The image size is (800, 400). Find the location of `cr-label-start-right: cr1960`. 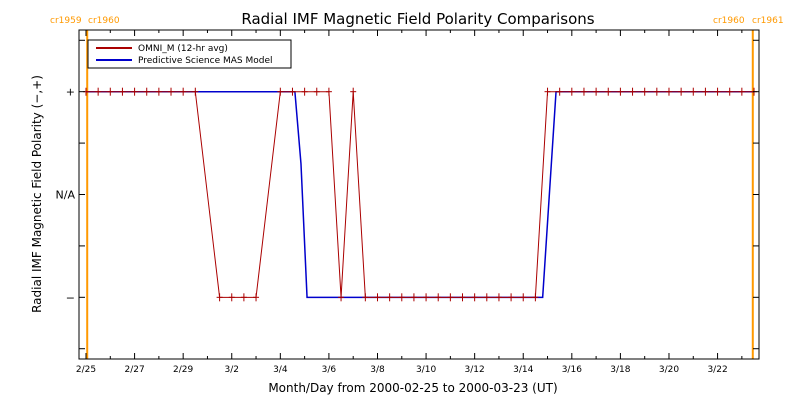

cr-label-start-right: cr1960 is located at coordinates (104, 21).